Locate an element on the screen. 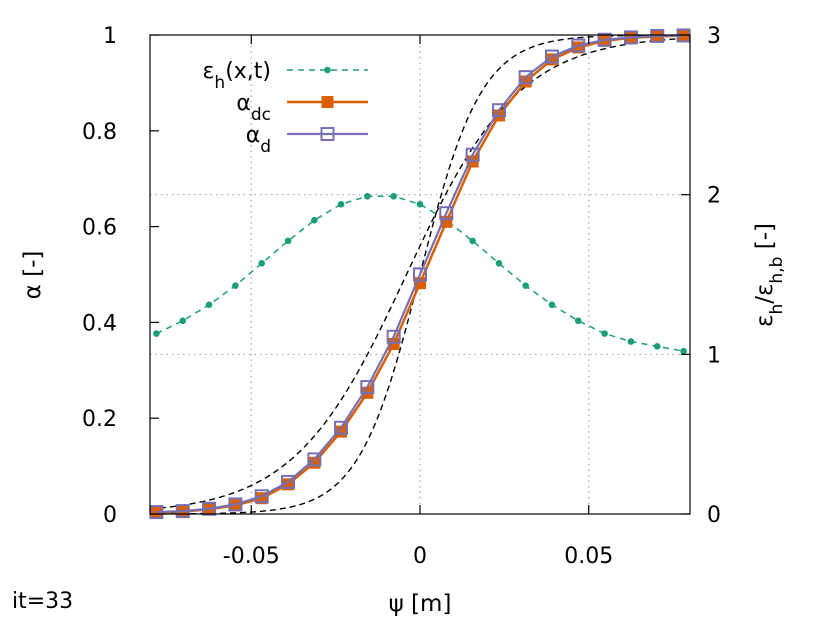 The image size is (830, 623). legend-entry-eps-label: εh(x,t) is located at coordinates (237, 76).